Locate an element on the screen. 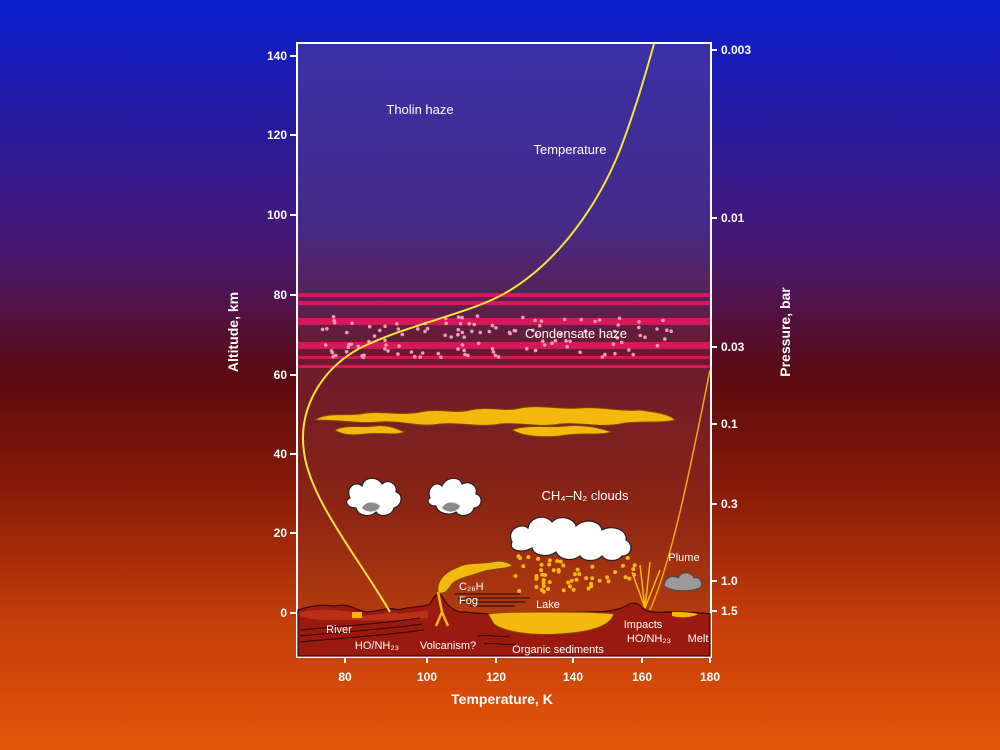 The width and height of the screenshot is (1000, 750). cloud-shadow-grey is located at coordinates (411, 507).